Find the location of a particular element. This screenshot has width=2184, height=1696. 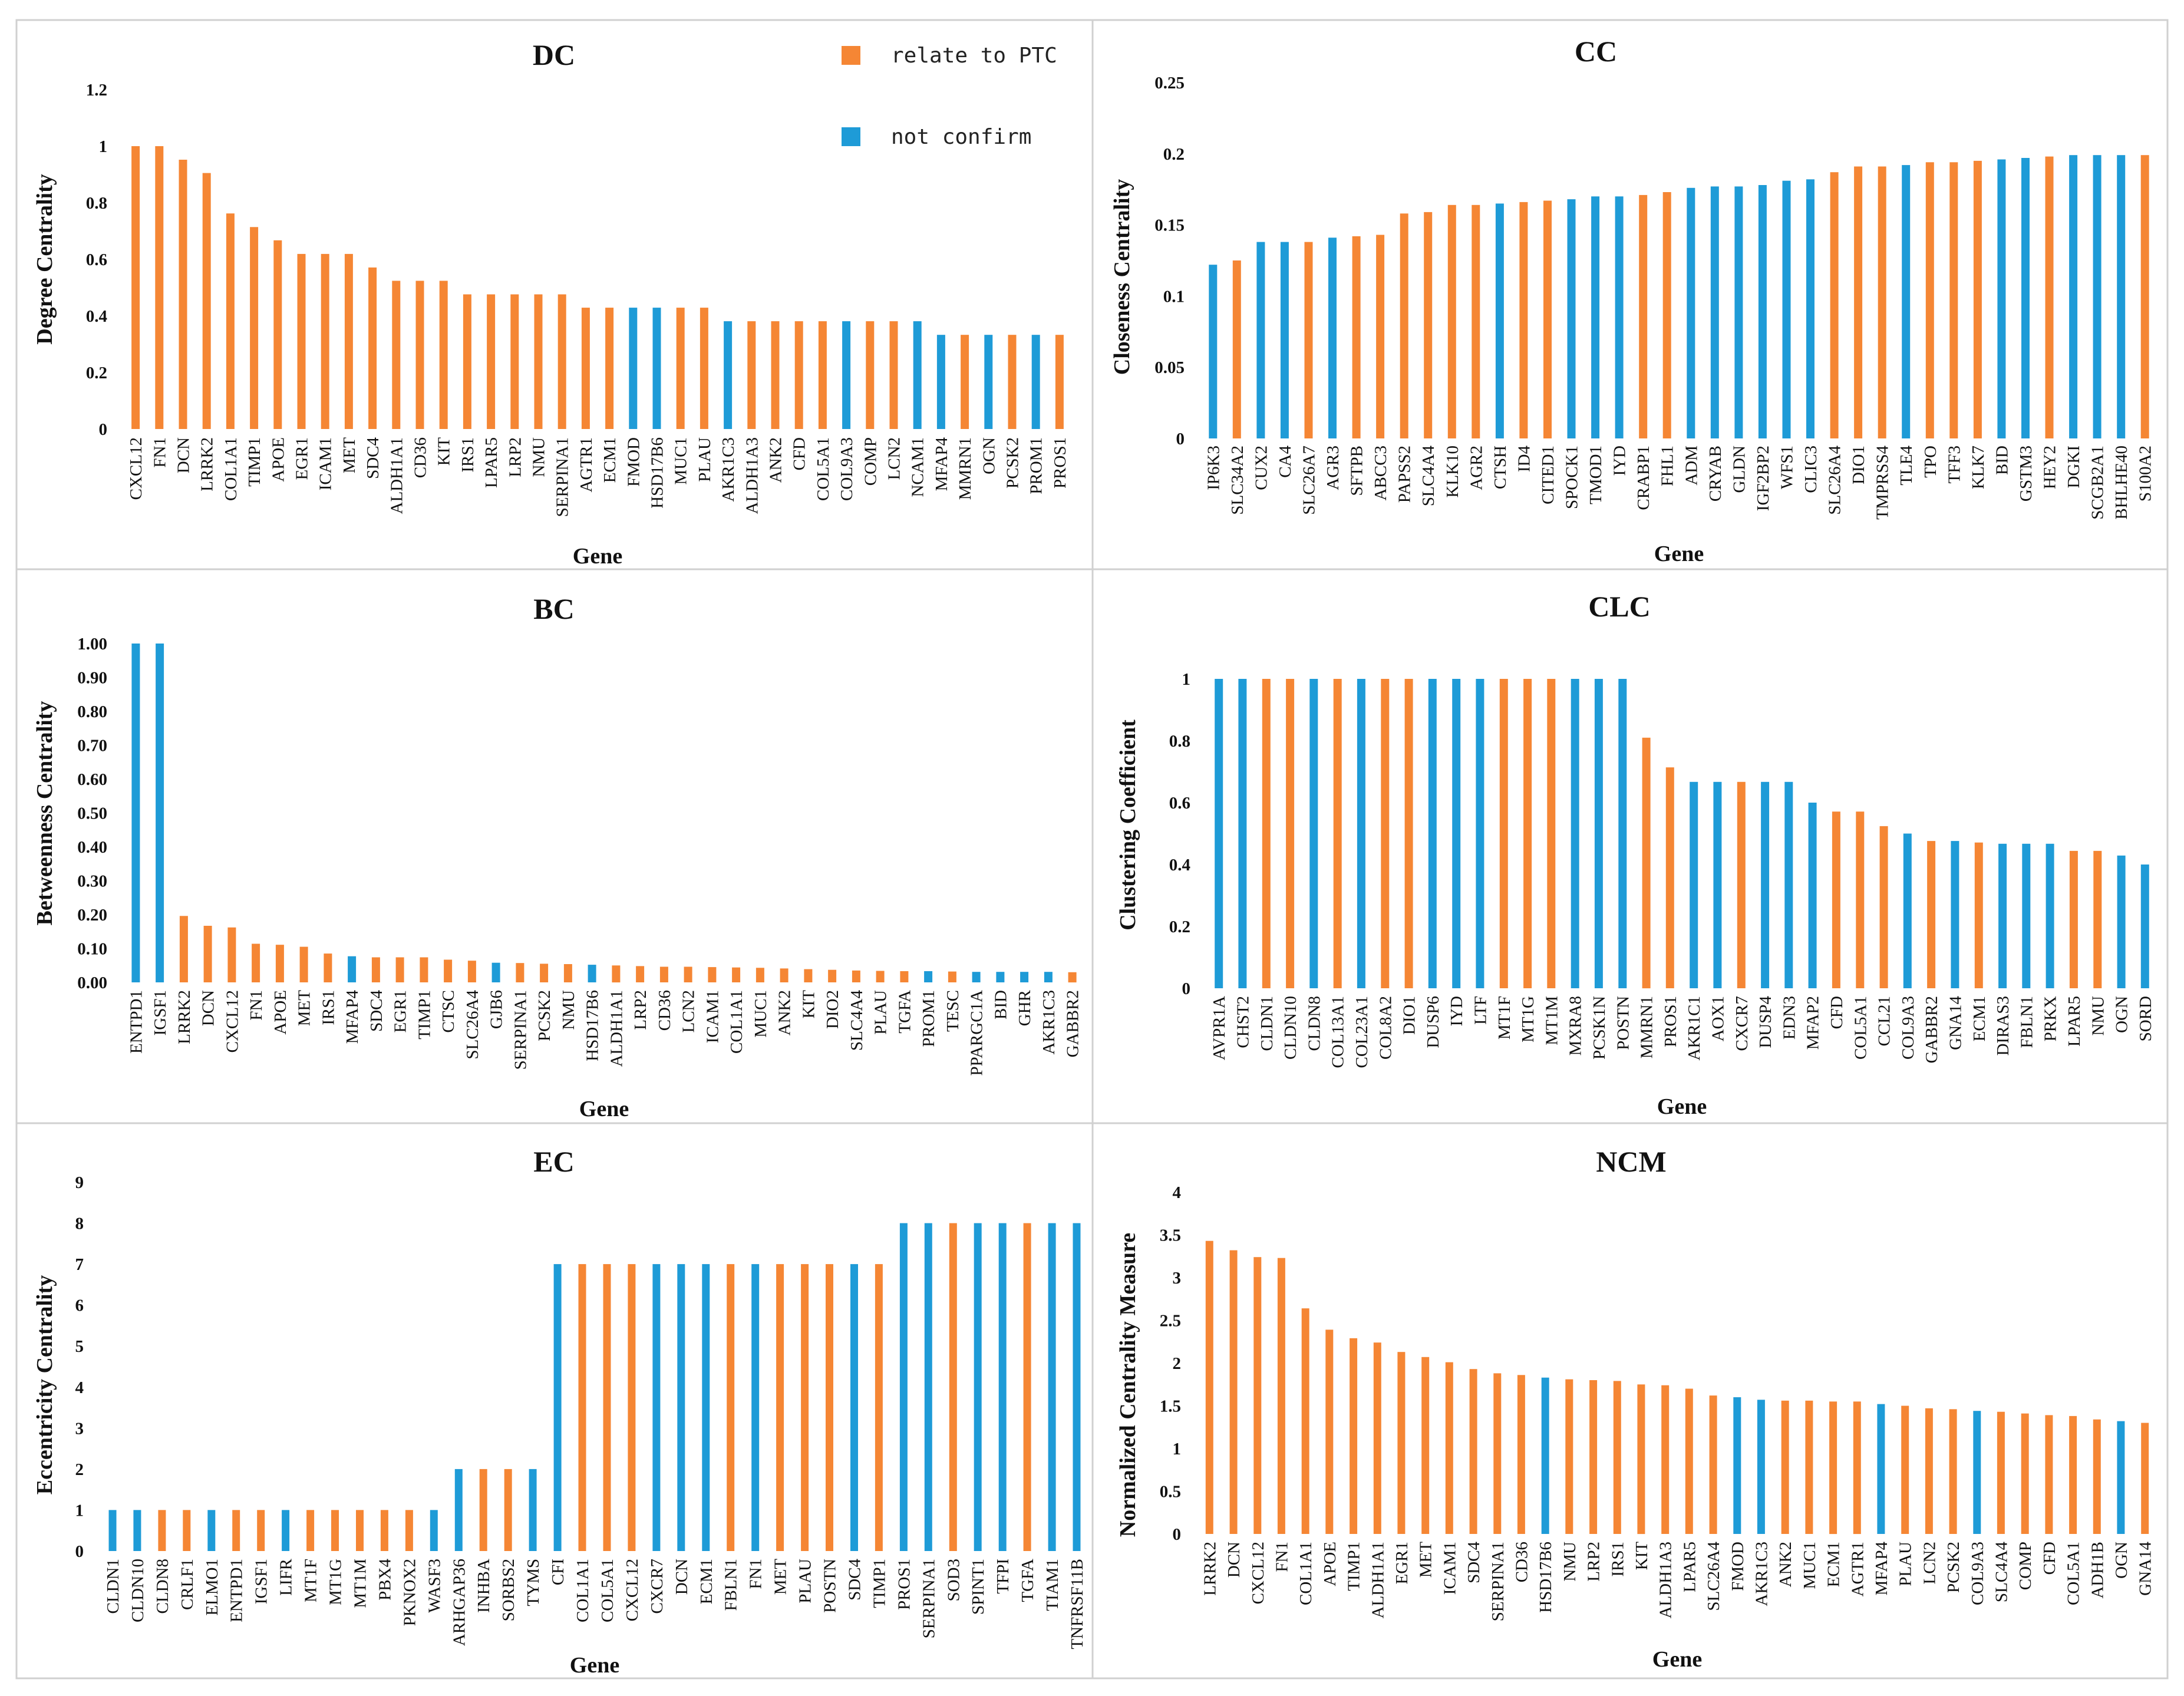

category-label: DCN is located at coordinates (681, 1577).